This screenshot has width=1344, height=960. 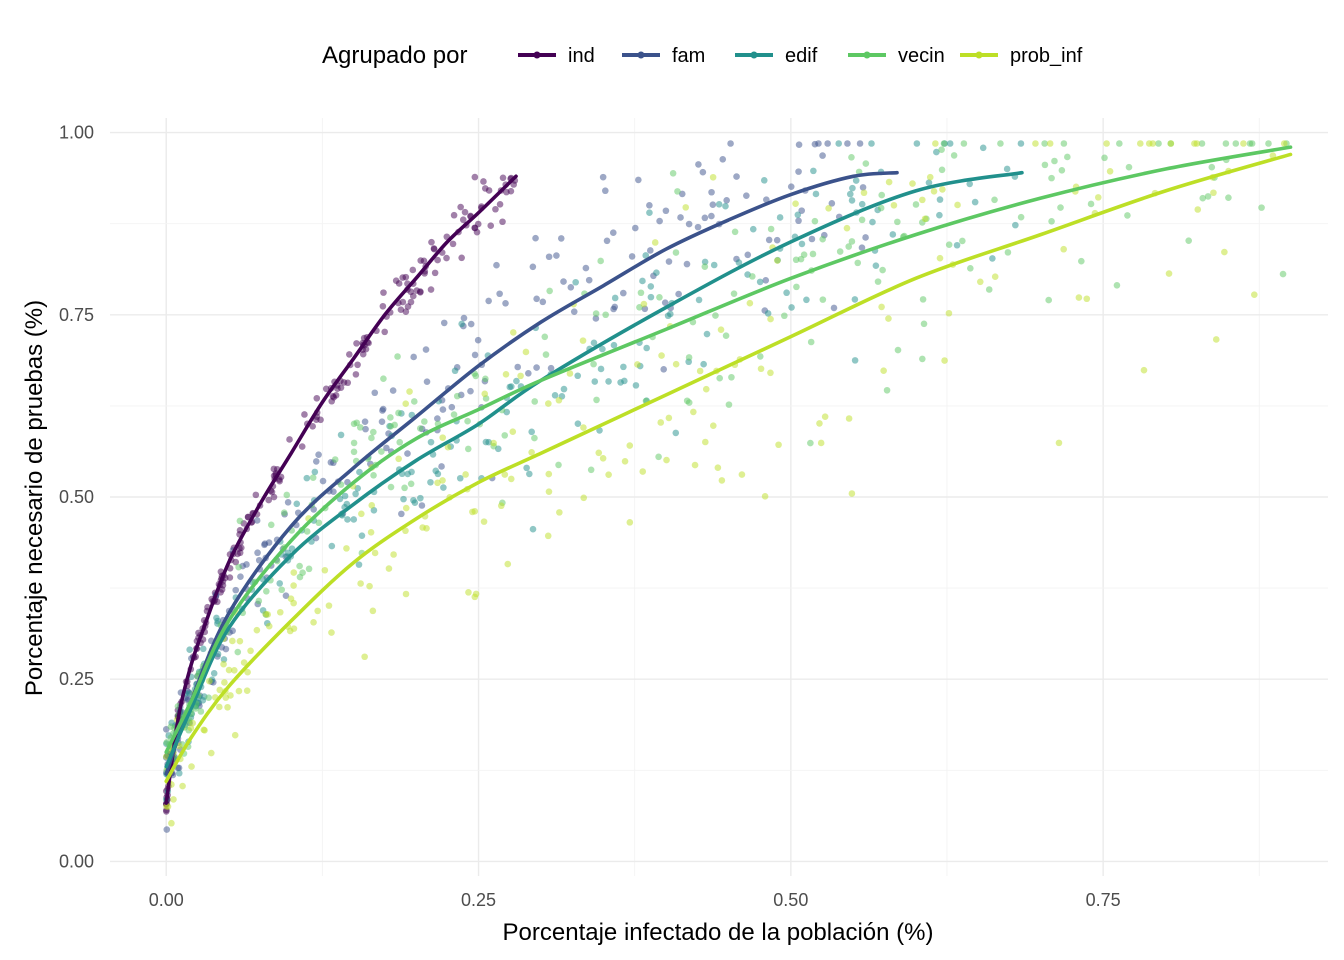 I want to click on y-axis-title: Porcentaje necesario de pruebas (%), so click(x=34, y=498).